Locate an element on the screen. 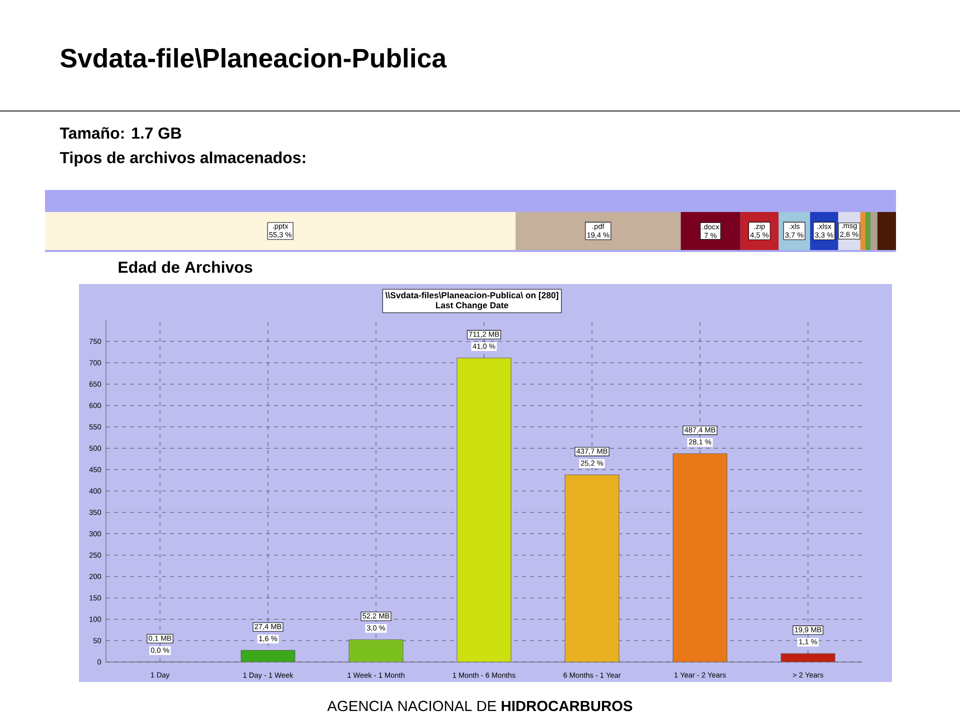 This screenshot has height=720, width=960. text: Edad de Archivos is located at coordinates (185, 267).